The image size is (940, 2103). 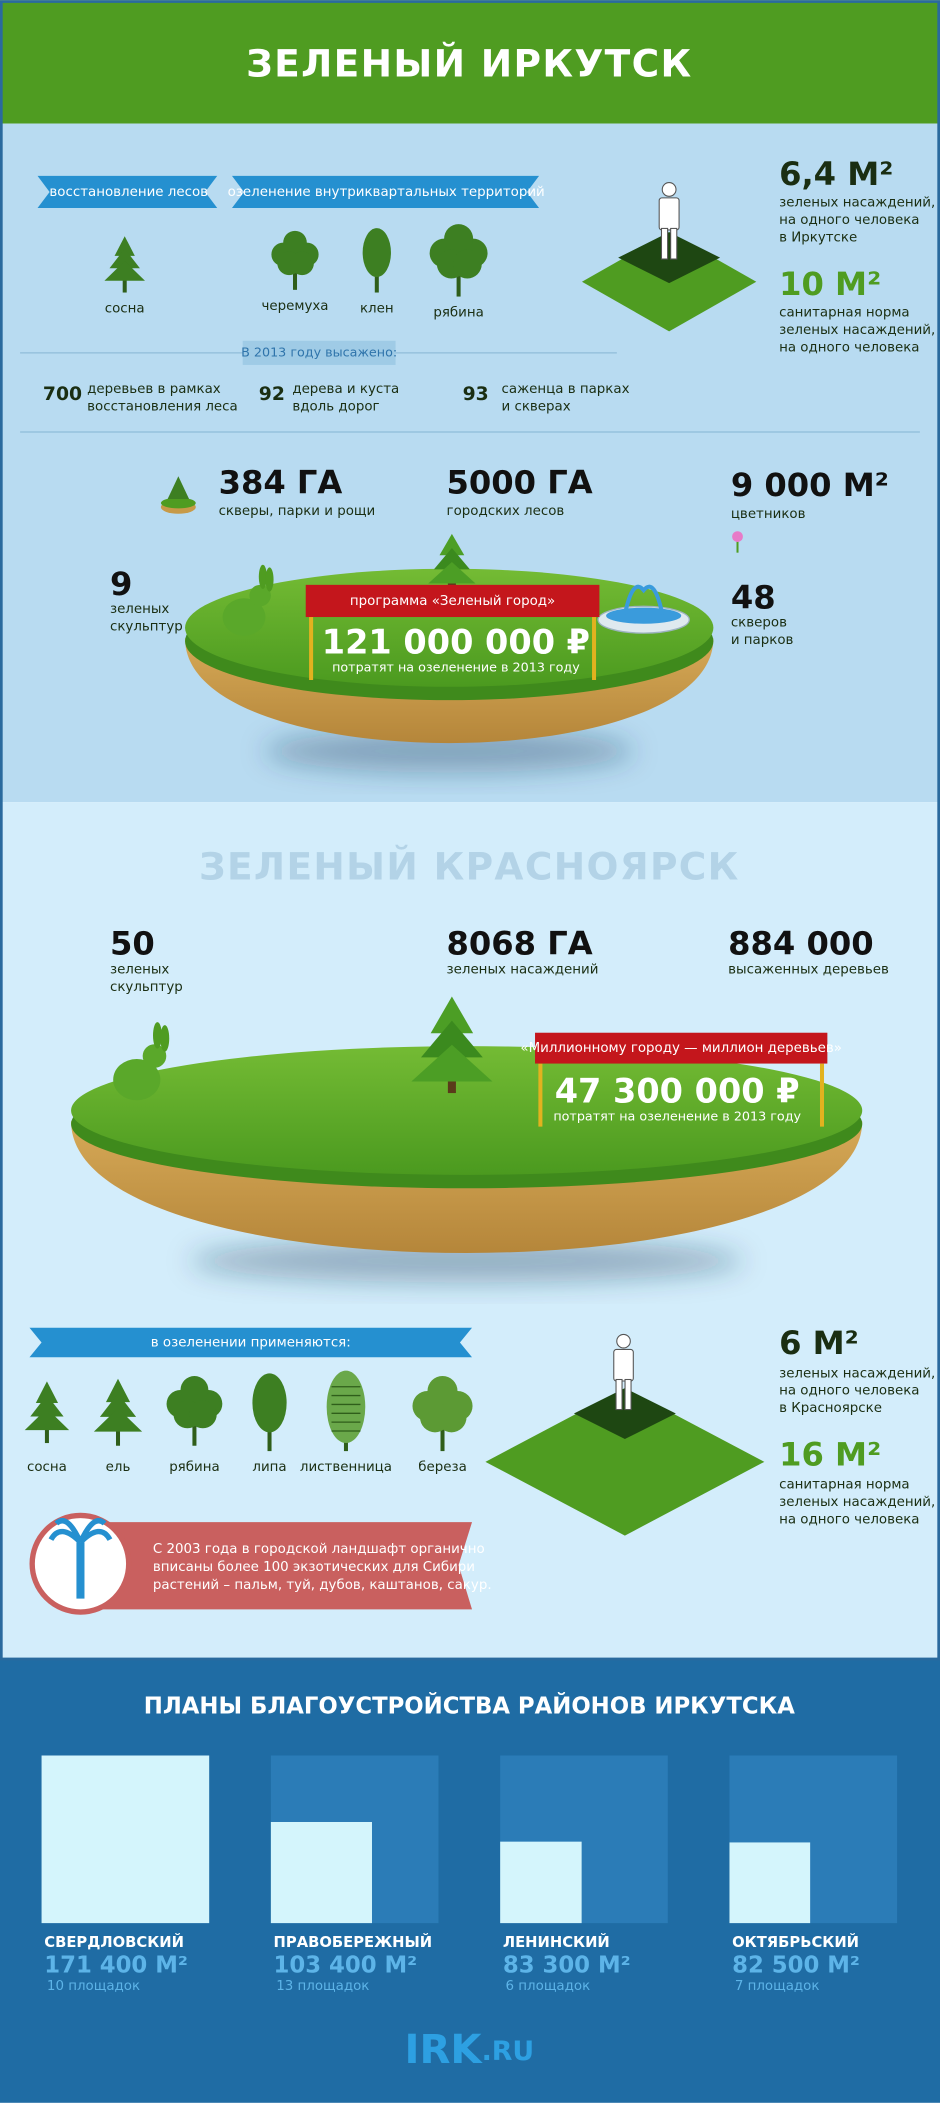 What do you see at coordinates (762, 640) in the screenshot?
I see `stat-text: и парков` at bounding box center [762, 640].